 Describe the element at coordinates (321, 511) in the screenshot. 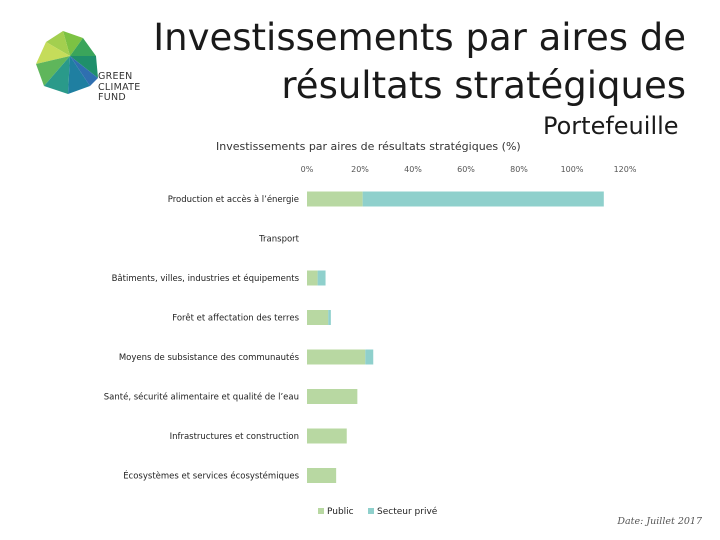

I see `legend-swatch-public` at that location.